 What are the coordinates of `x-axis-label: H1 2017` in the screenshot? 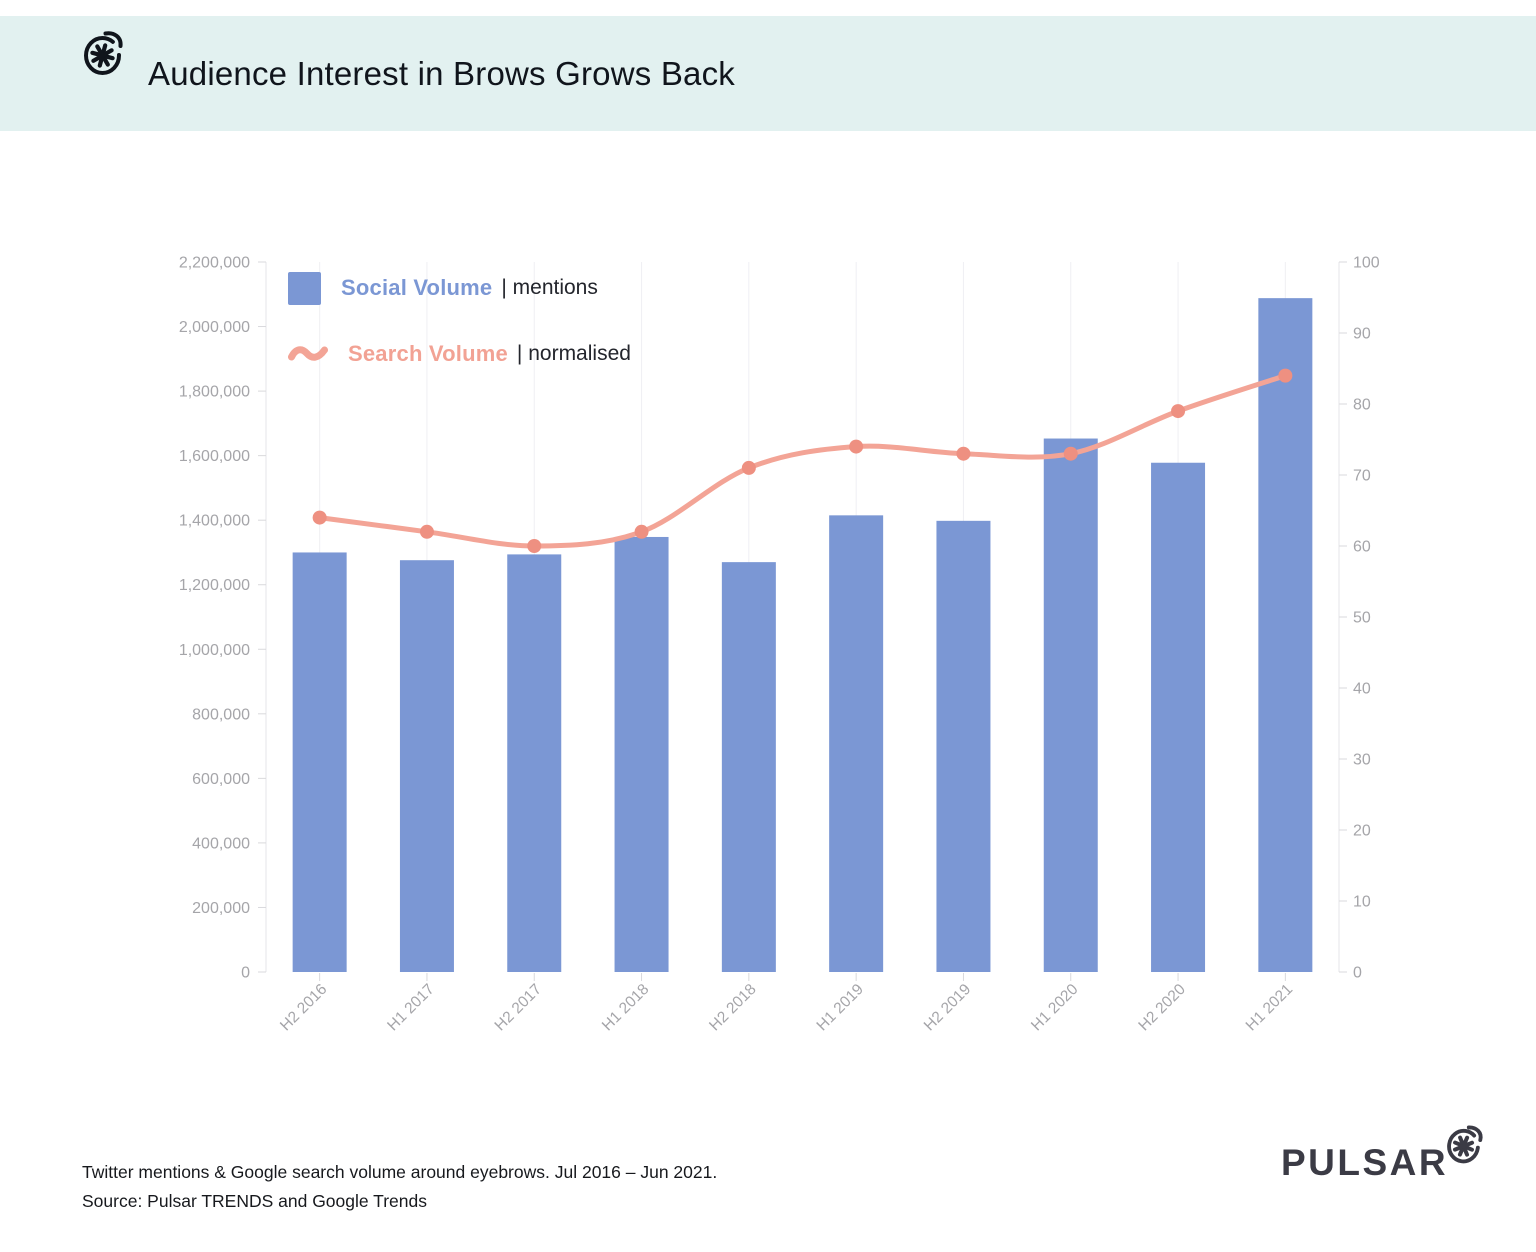 It's located at (410, 1007).